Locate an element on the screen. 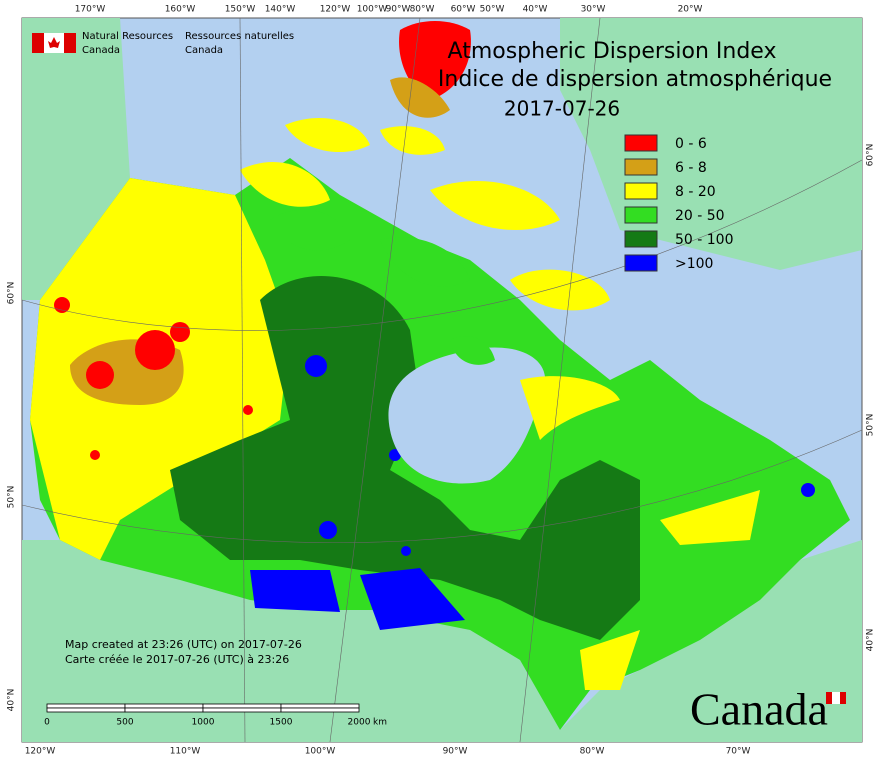  lon-label: 50°W is located at coordinates (492, 10).